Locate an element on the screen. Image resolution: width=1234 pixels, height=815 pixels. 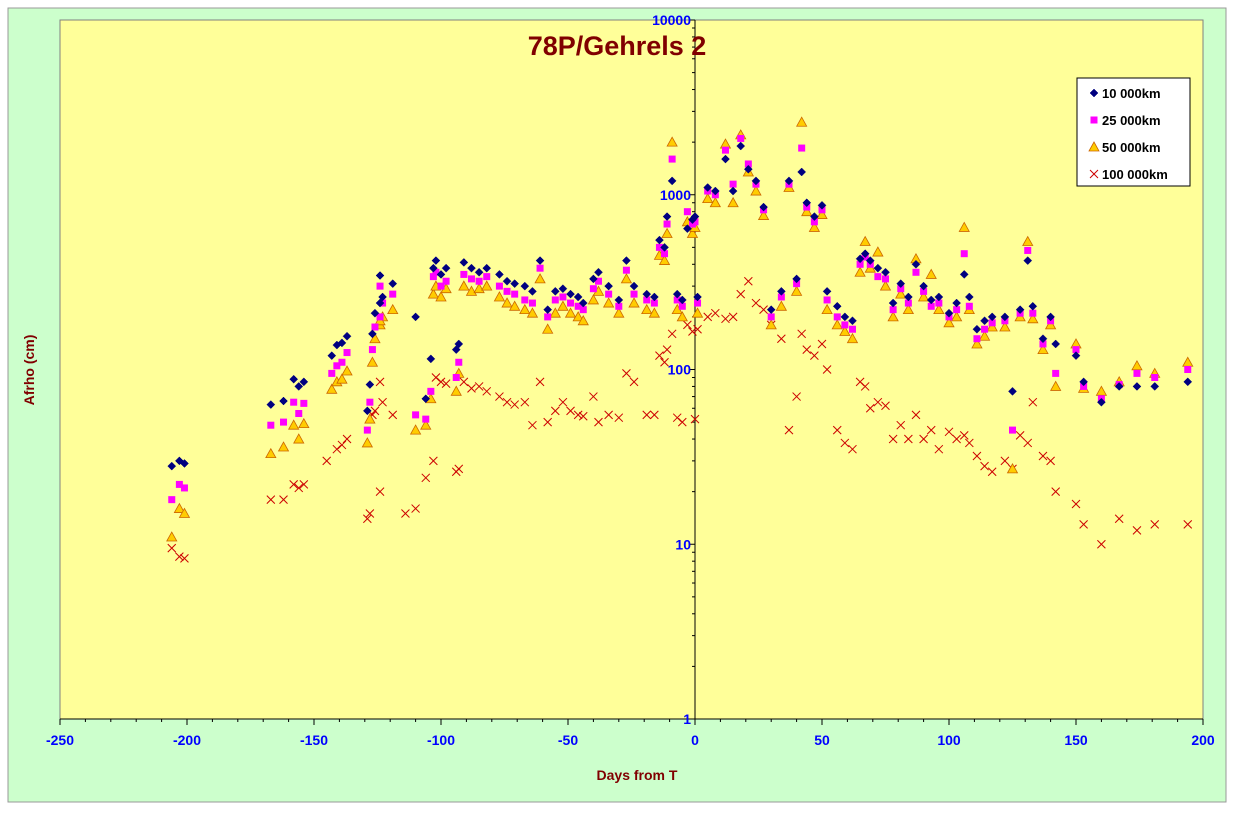
legend-marker is located at coordinates (1094, 174).